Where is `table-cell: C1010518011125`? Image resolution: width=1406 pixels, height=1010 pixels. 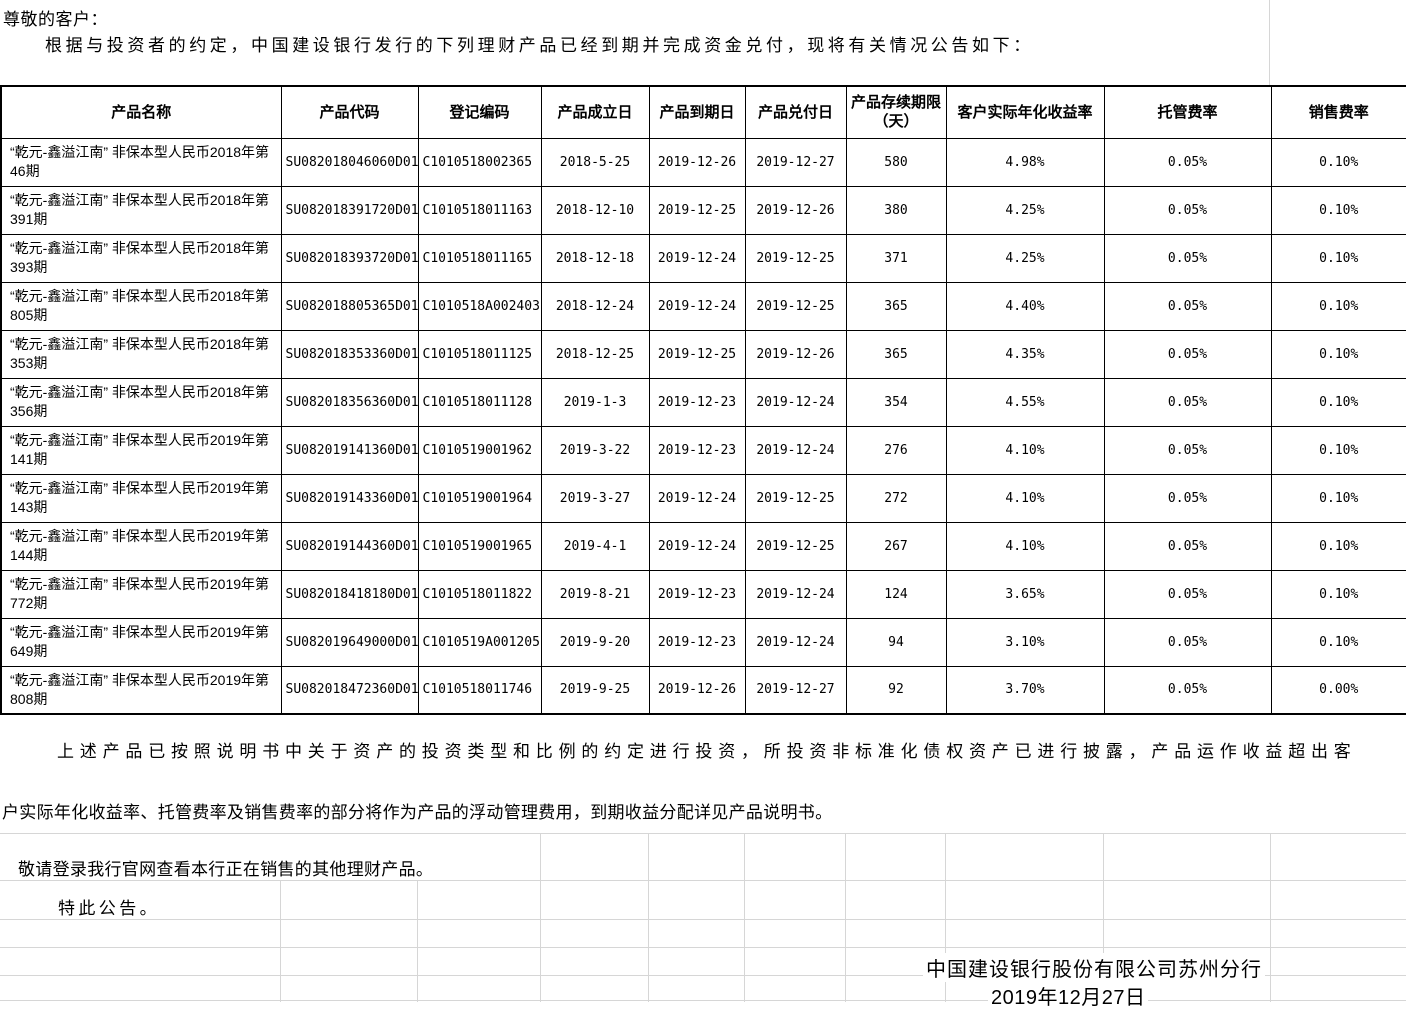 table-cell: C1010518011125 is located at coordinates (479, 354).